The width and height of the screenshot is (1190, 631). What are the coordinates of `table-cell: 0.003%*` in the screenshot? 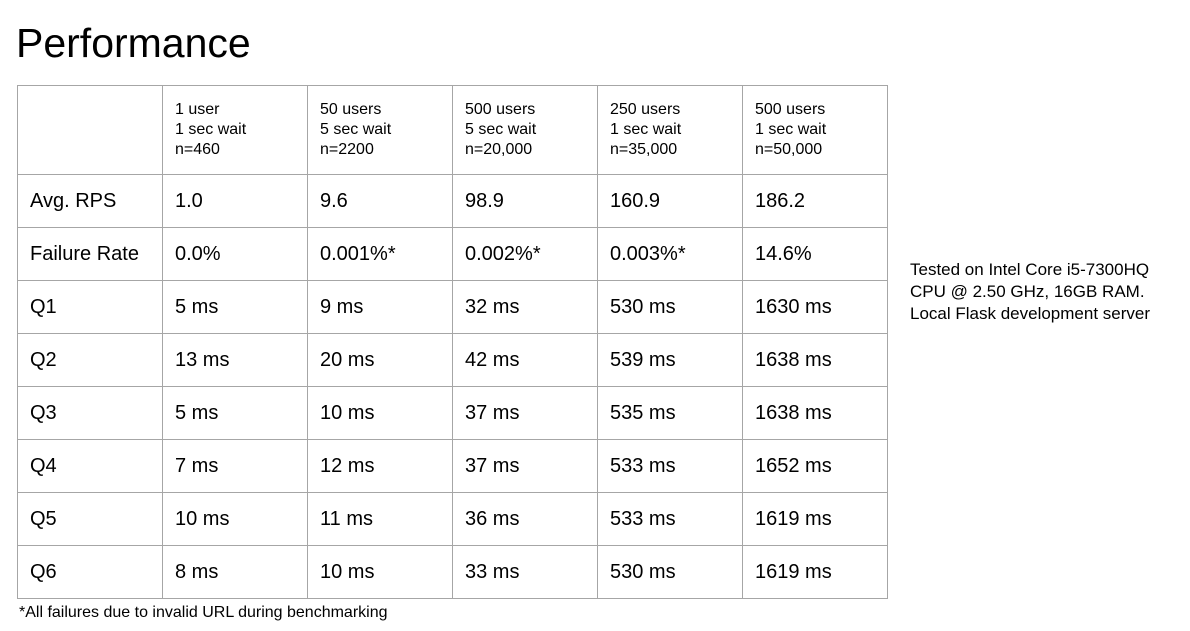 It's located at (670, 254).